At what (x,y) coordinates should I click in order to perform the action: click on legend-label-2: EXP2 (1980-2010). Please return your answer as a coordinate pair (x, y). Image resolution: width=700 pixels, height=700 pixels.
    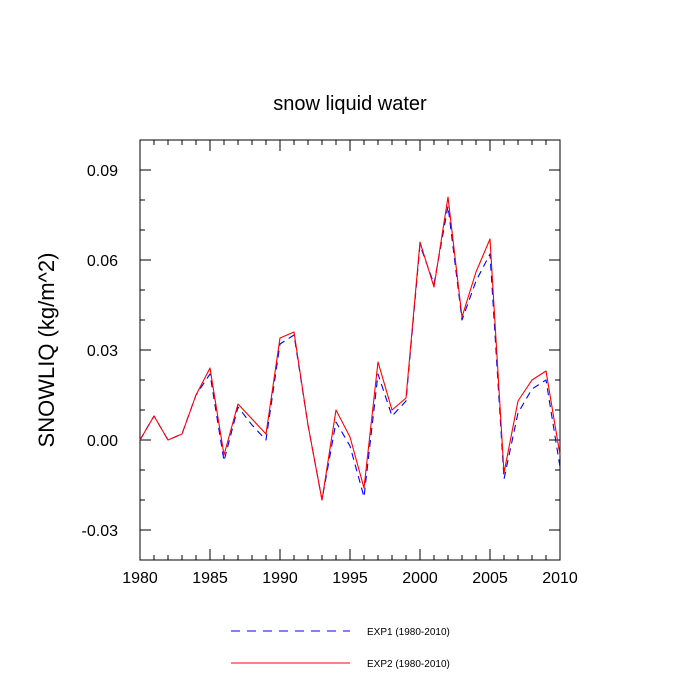
    Looking at the image, I should click on (408, 664).